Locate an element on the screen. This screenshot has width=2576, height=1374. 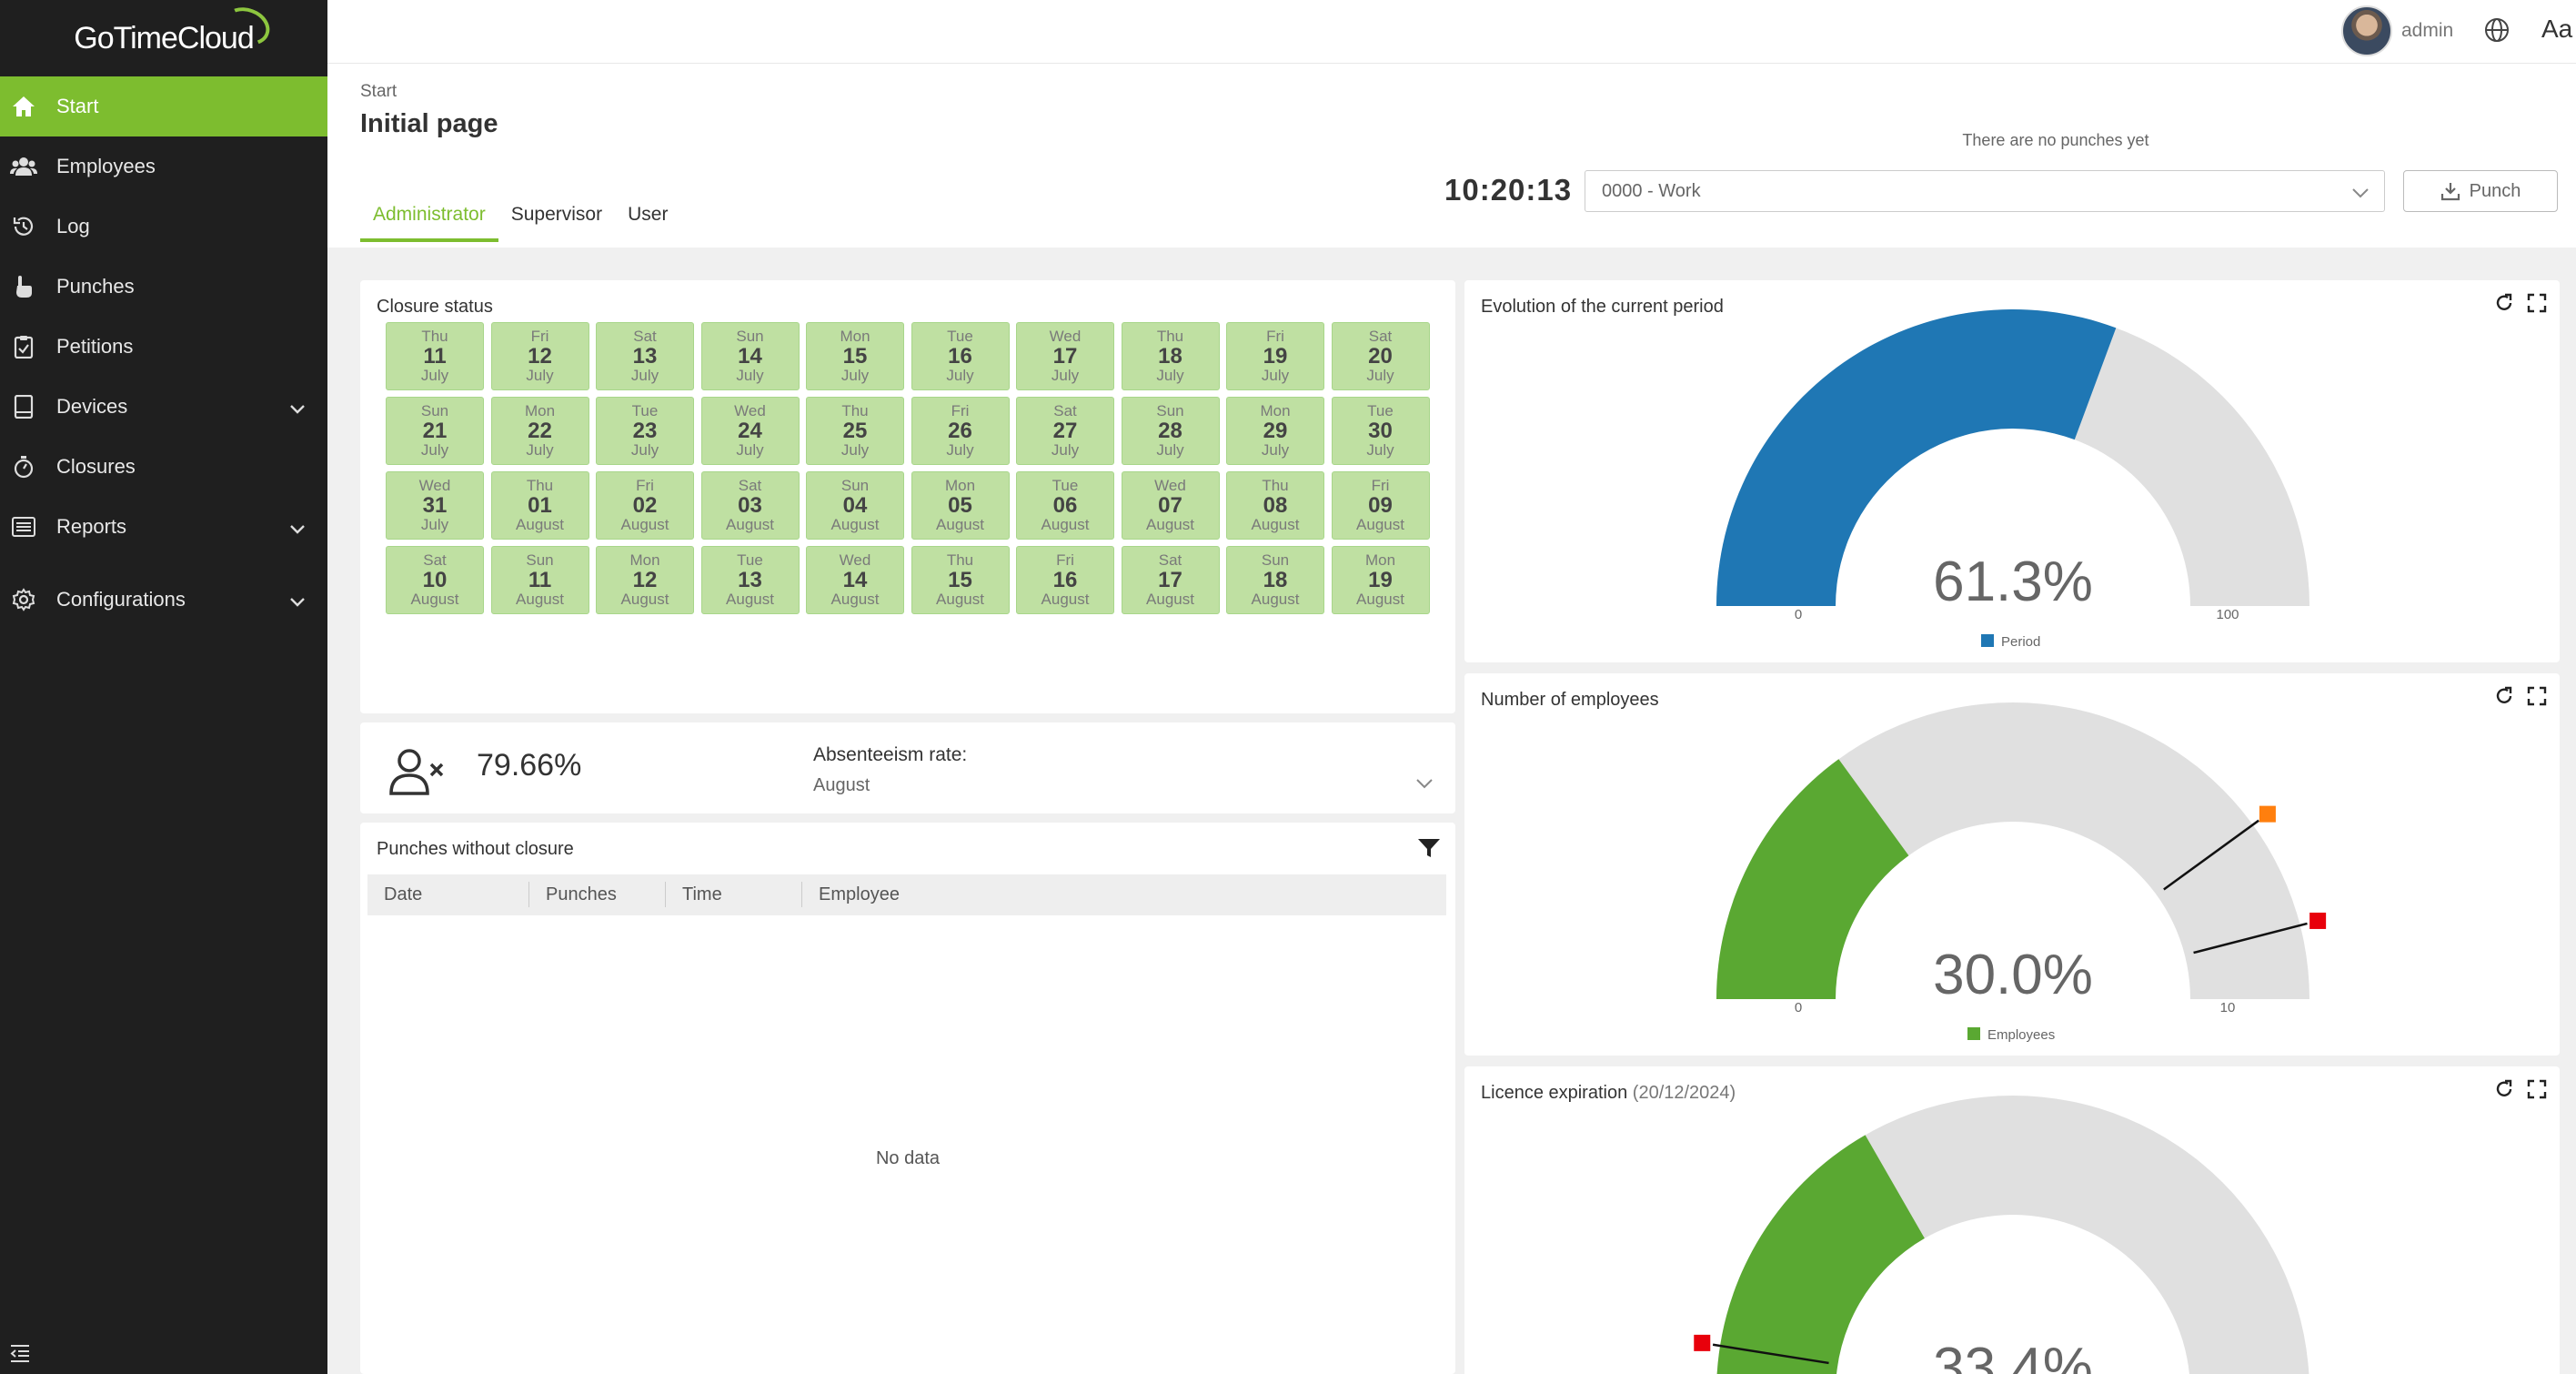
closure-day-cell: Tue 13 August is located at coordinates (750, 580).